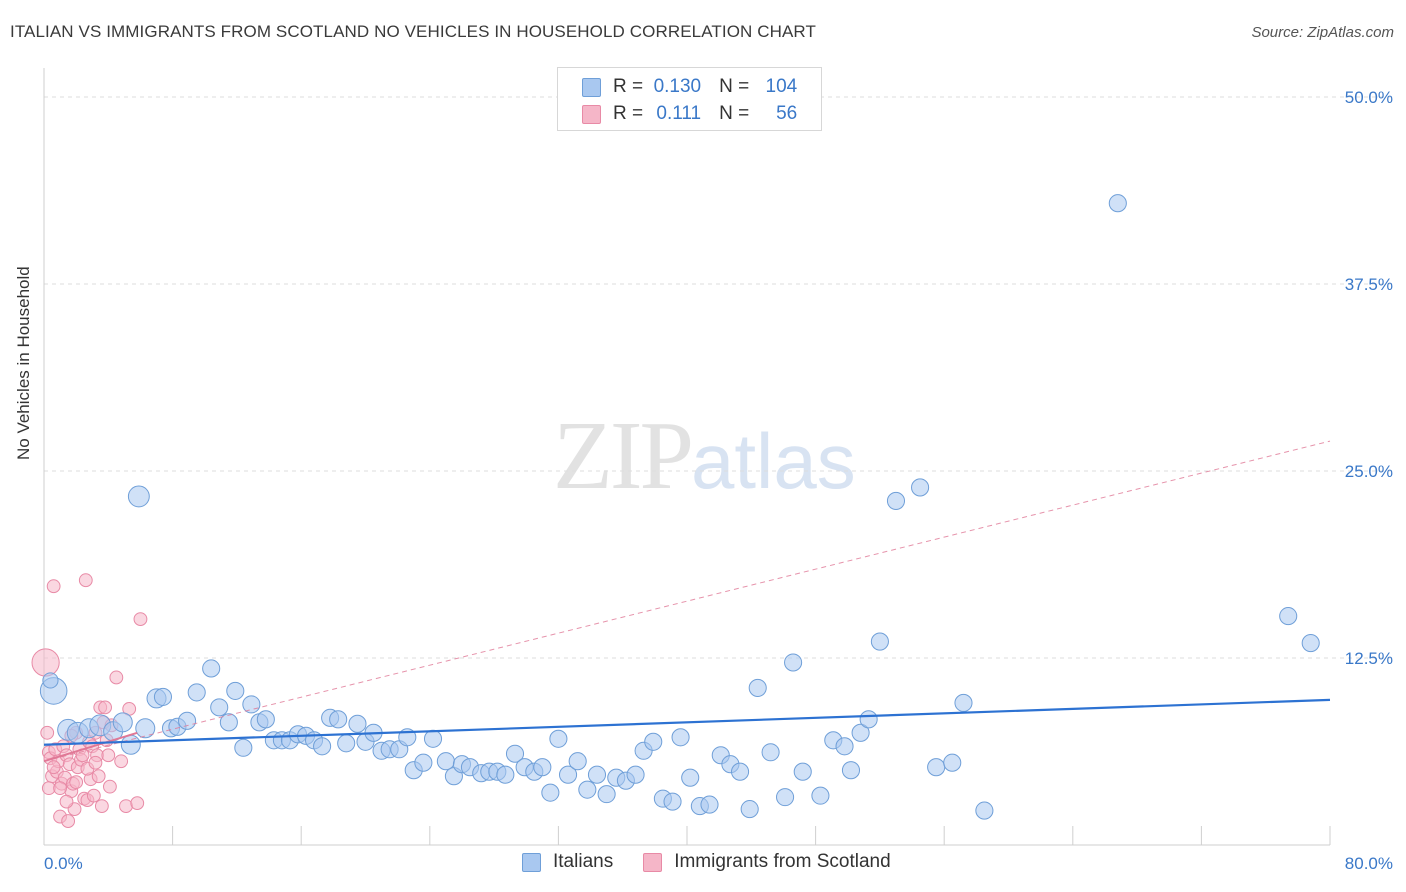  I want to click on legend-r-value: 0.130, so click(677, 86).